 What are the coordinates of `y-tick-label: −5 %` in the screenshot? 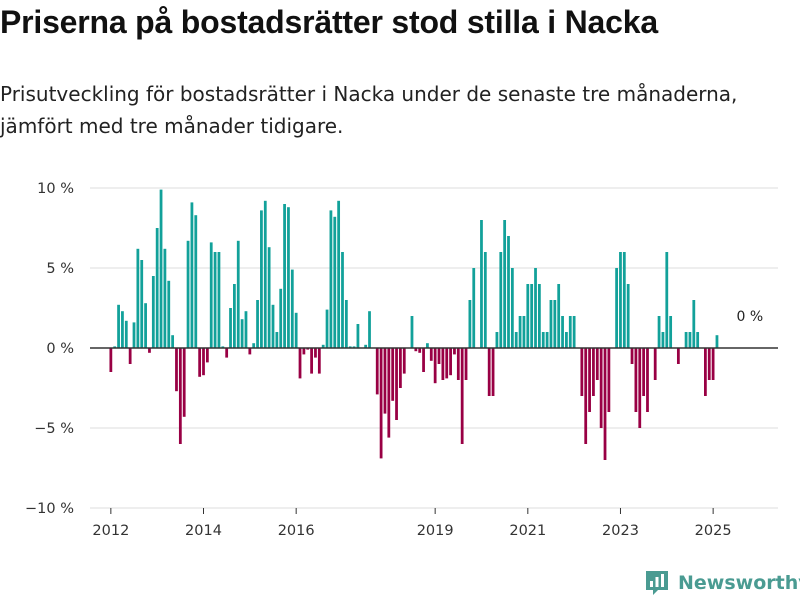 It's located at (54, 429).